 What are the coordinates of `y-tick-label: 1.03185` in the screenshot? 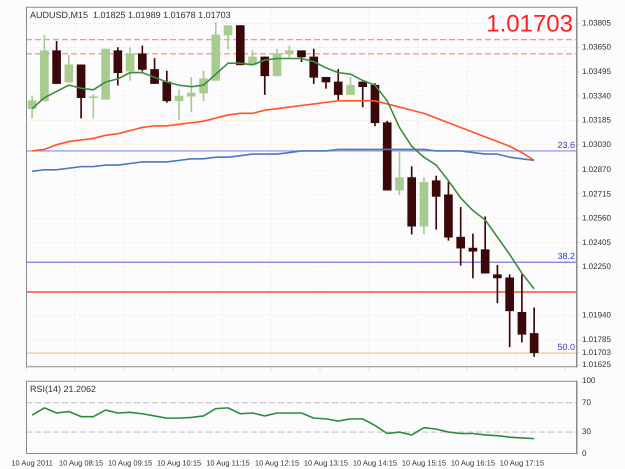 It's located at (597, 120).